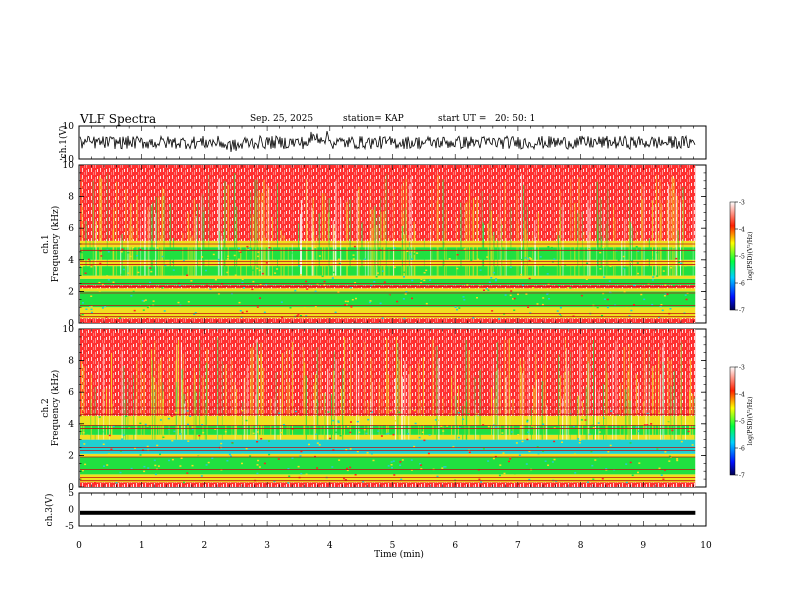 This screenshot has width=792, height=612. I want to click on y-tick-label: 6, so click(71, 229).